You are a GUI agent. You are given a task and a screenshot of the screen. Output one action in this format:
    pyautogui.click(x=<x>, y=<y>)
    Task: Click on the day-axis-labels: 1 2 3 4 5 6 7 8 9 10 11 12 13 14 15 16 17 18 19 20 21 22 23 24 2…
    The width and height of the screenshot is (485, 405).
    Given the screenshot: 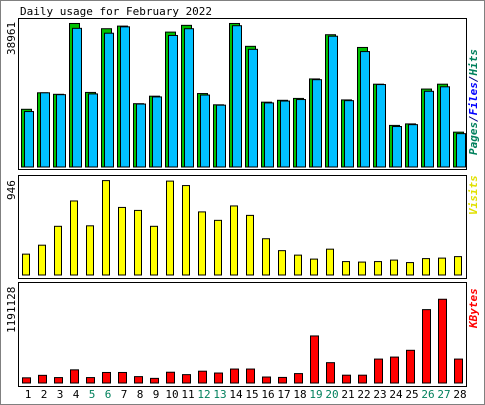 What is the action you would take?
    pyautogui.click(x=246, y=394)
    